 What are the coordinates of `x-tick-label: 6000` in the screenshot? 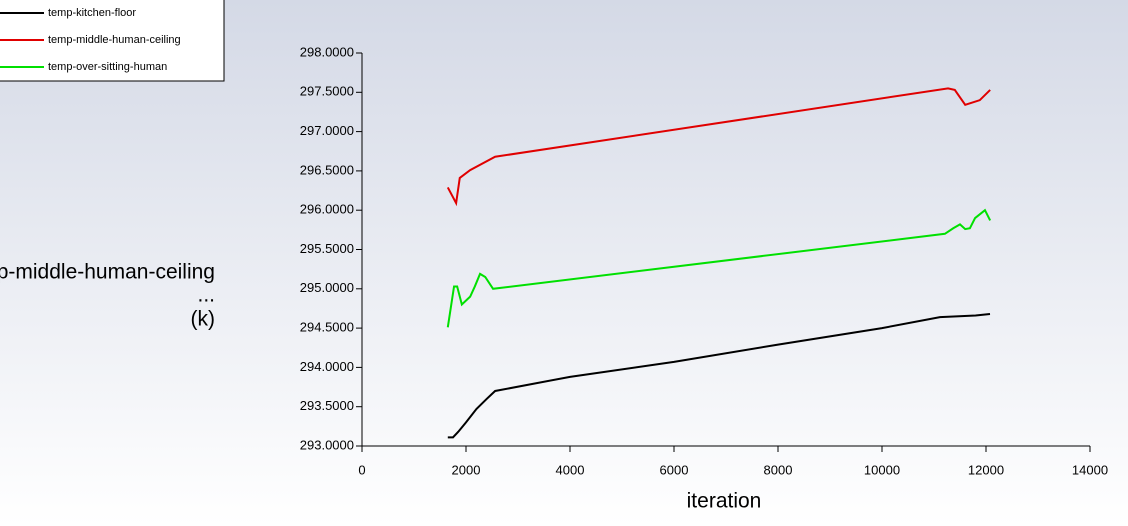 It's located at (674, 469).